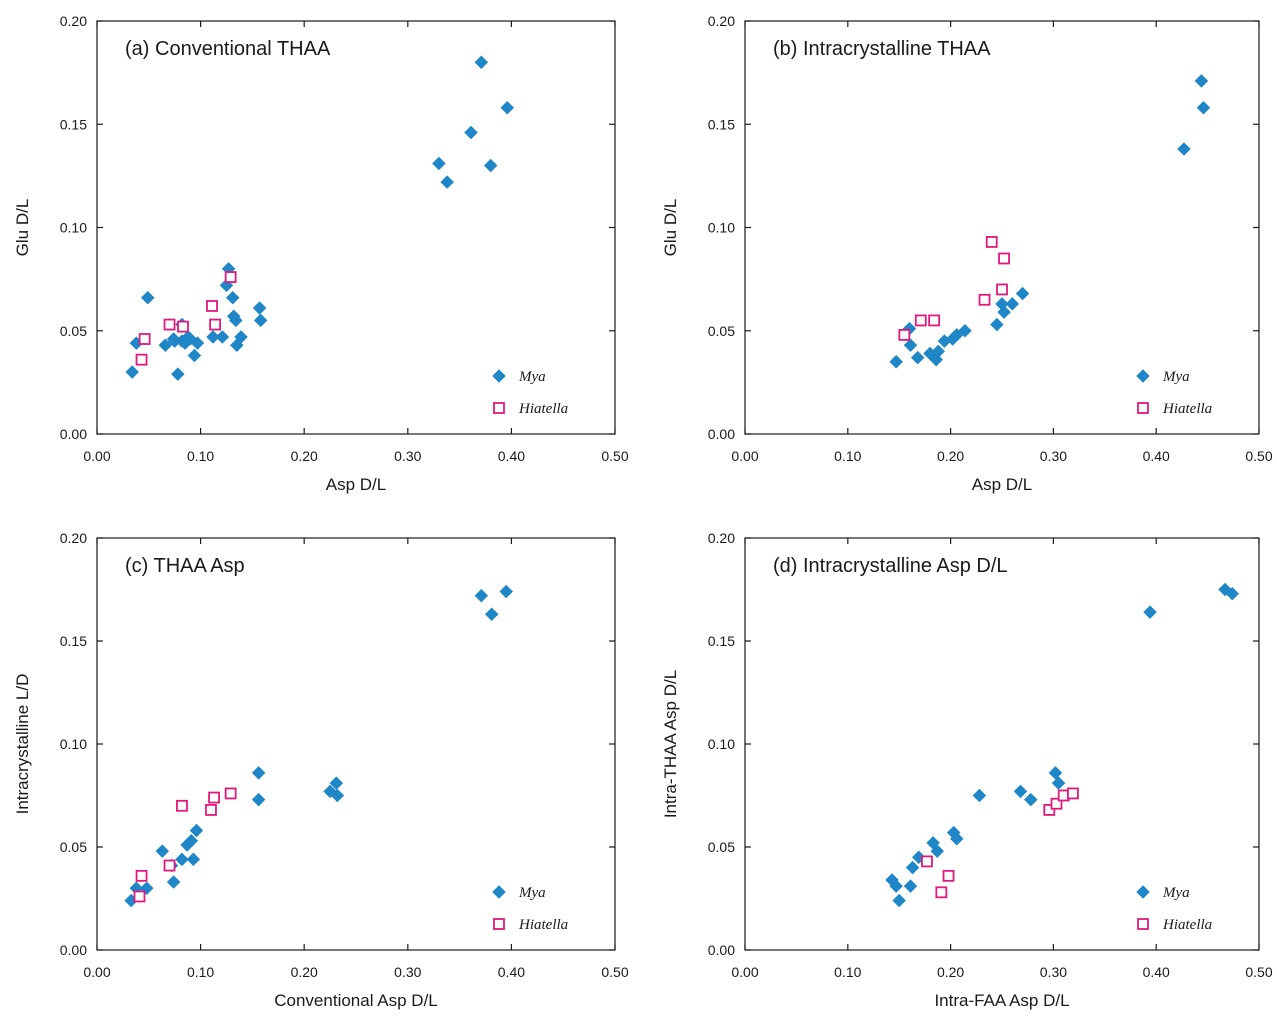  I want to click on panel-title: (b) Intracrystalline THAA, so click(882, 49).